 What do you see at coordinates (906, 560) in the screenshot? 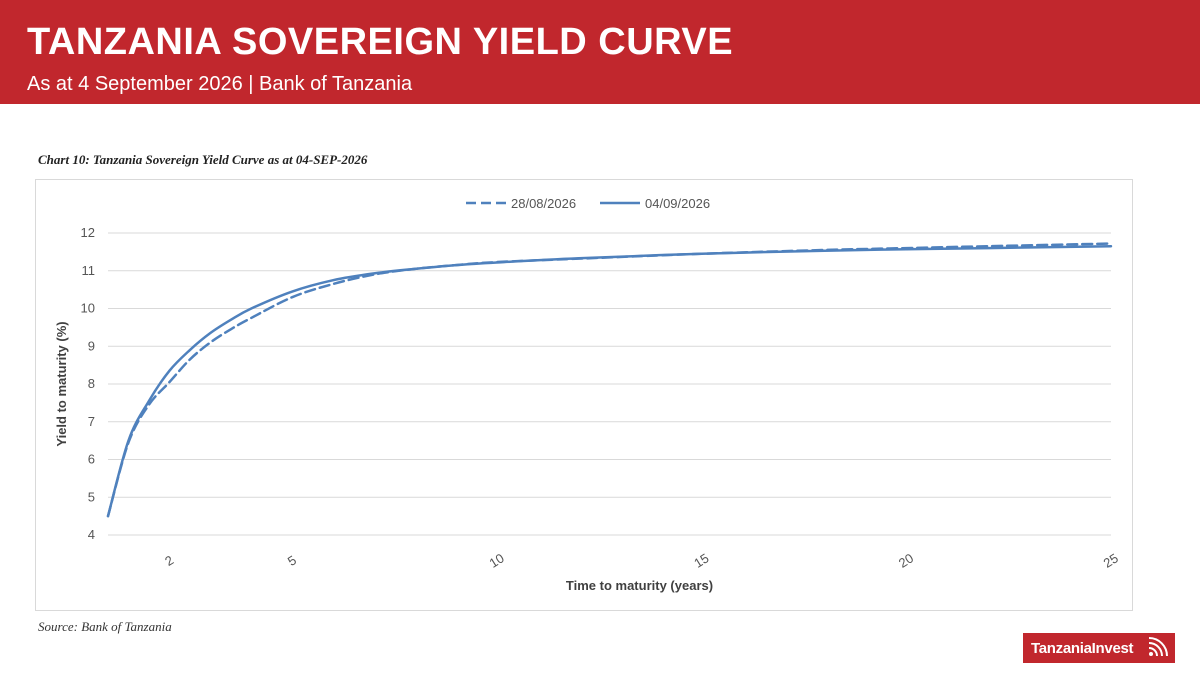
I see `x-tick-label: 20` at bounding box center [906, 560].